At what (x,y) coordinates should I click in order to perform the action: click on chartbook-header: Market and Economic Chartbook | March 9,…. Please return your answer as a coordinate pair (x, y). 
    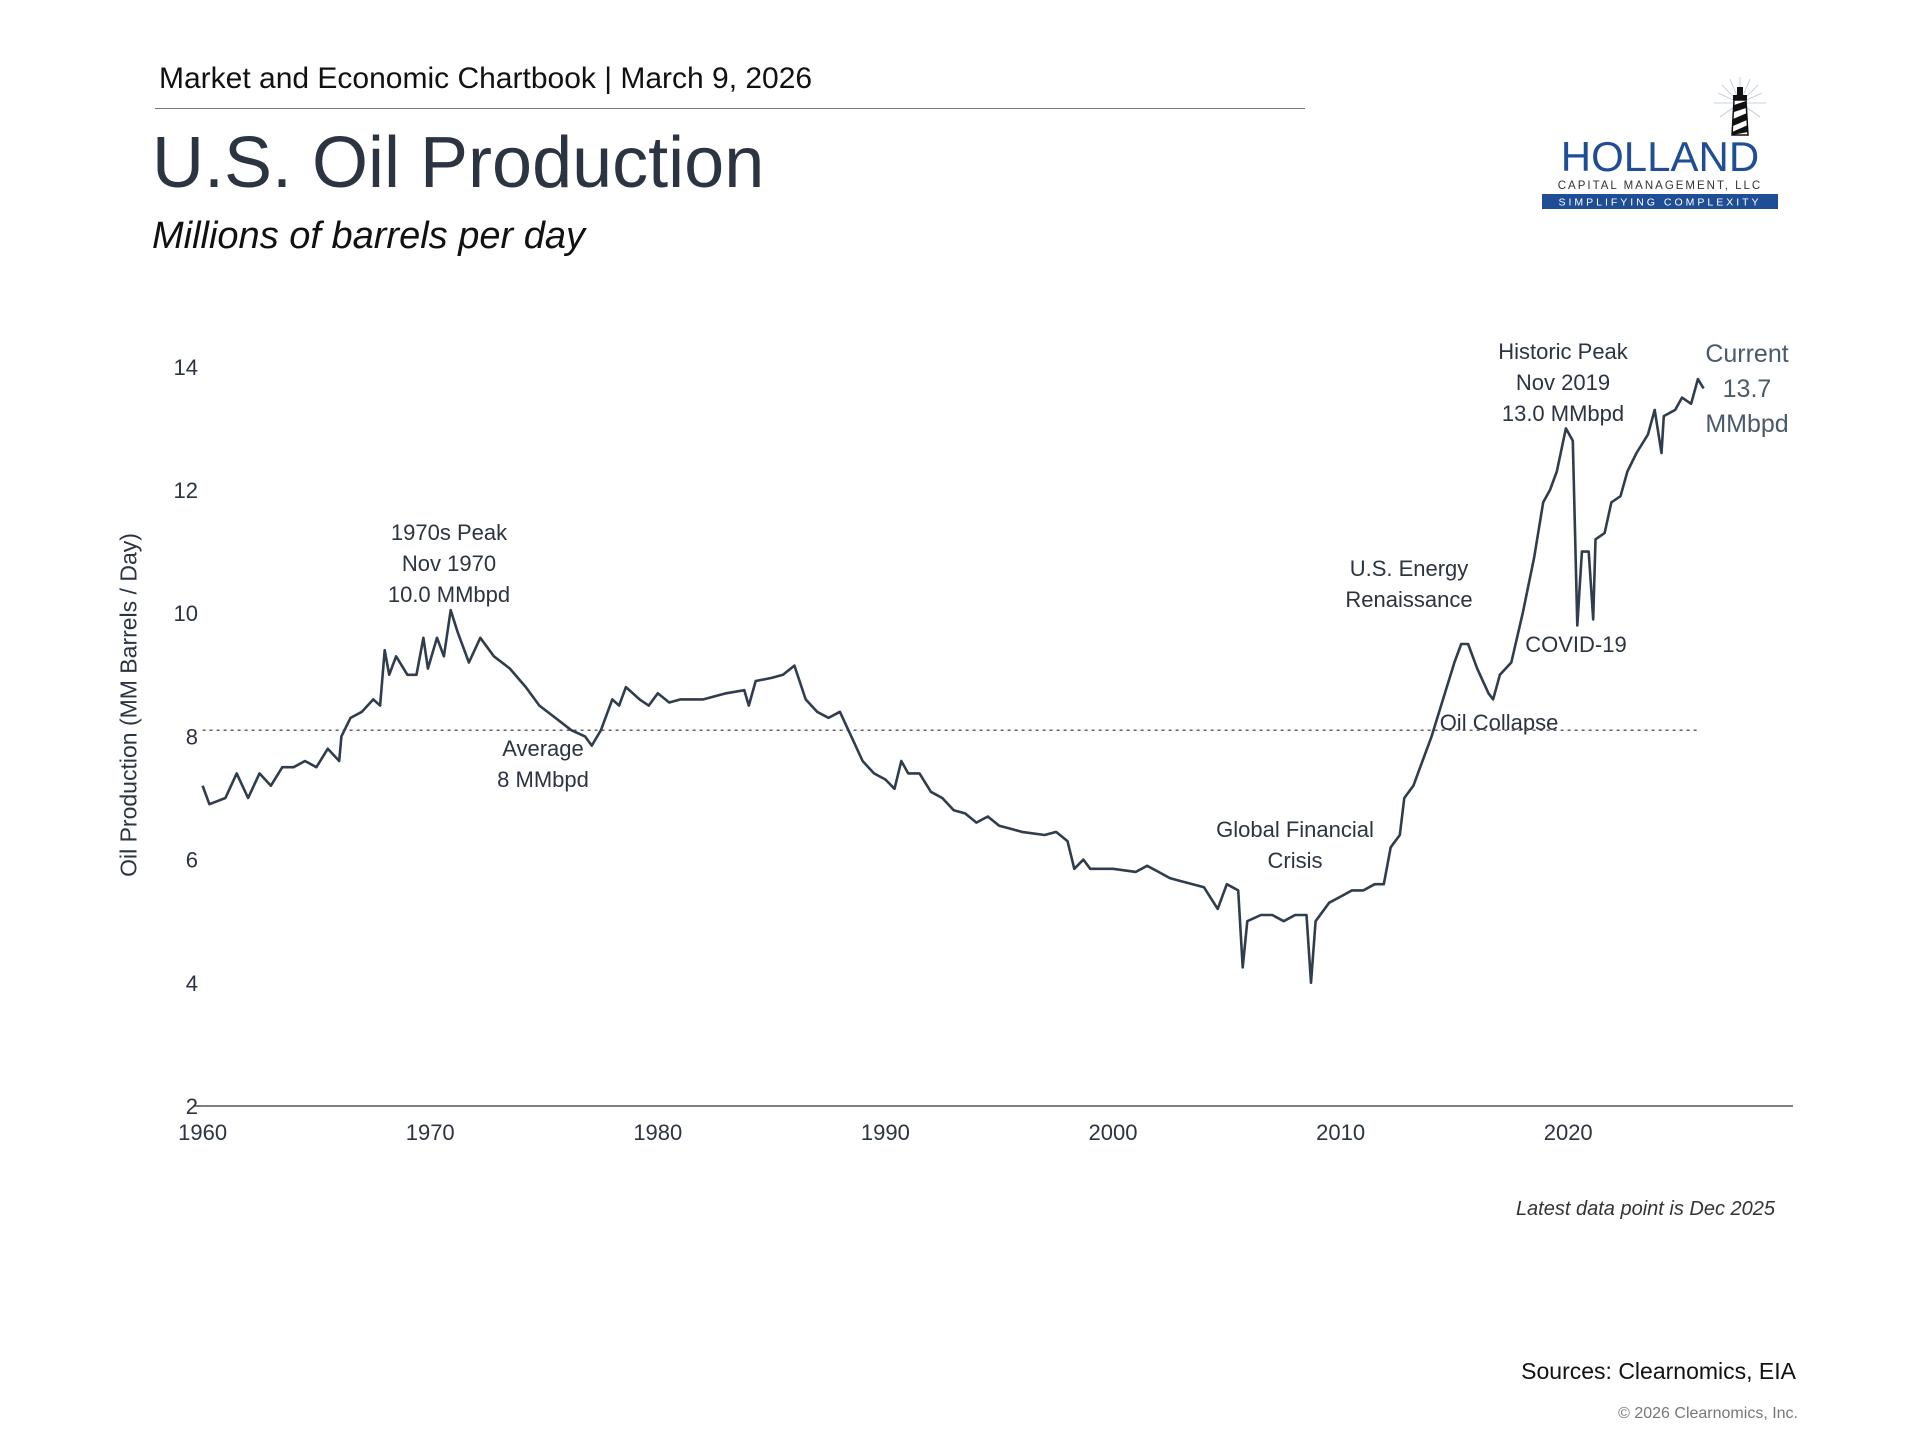
    Looking at the image, I should click on (486, 78).